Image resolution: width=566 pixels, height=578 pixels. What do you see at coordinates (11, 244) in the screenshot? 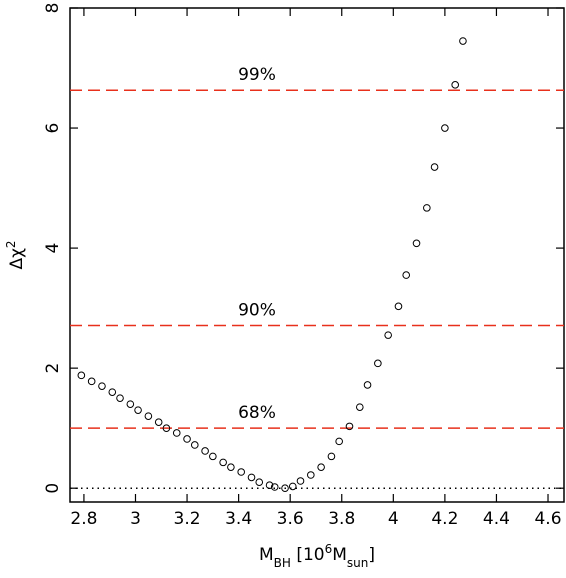
I see `label-part: 2` at bounding box center [11, 244].